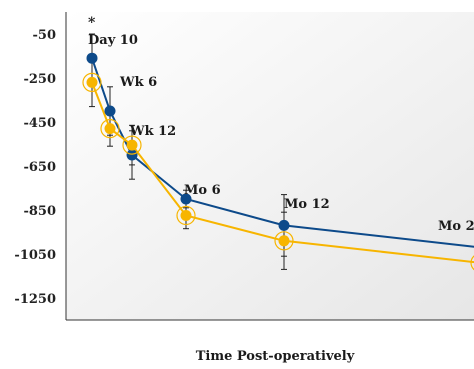  I want to click on y-tick-label: -450, so click(39, 123).